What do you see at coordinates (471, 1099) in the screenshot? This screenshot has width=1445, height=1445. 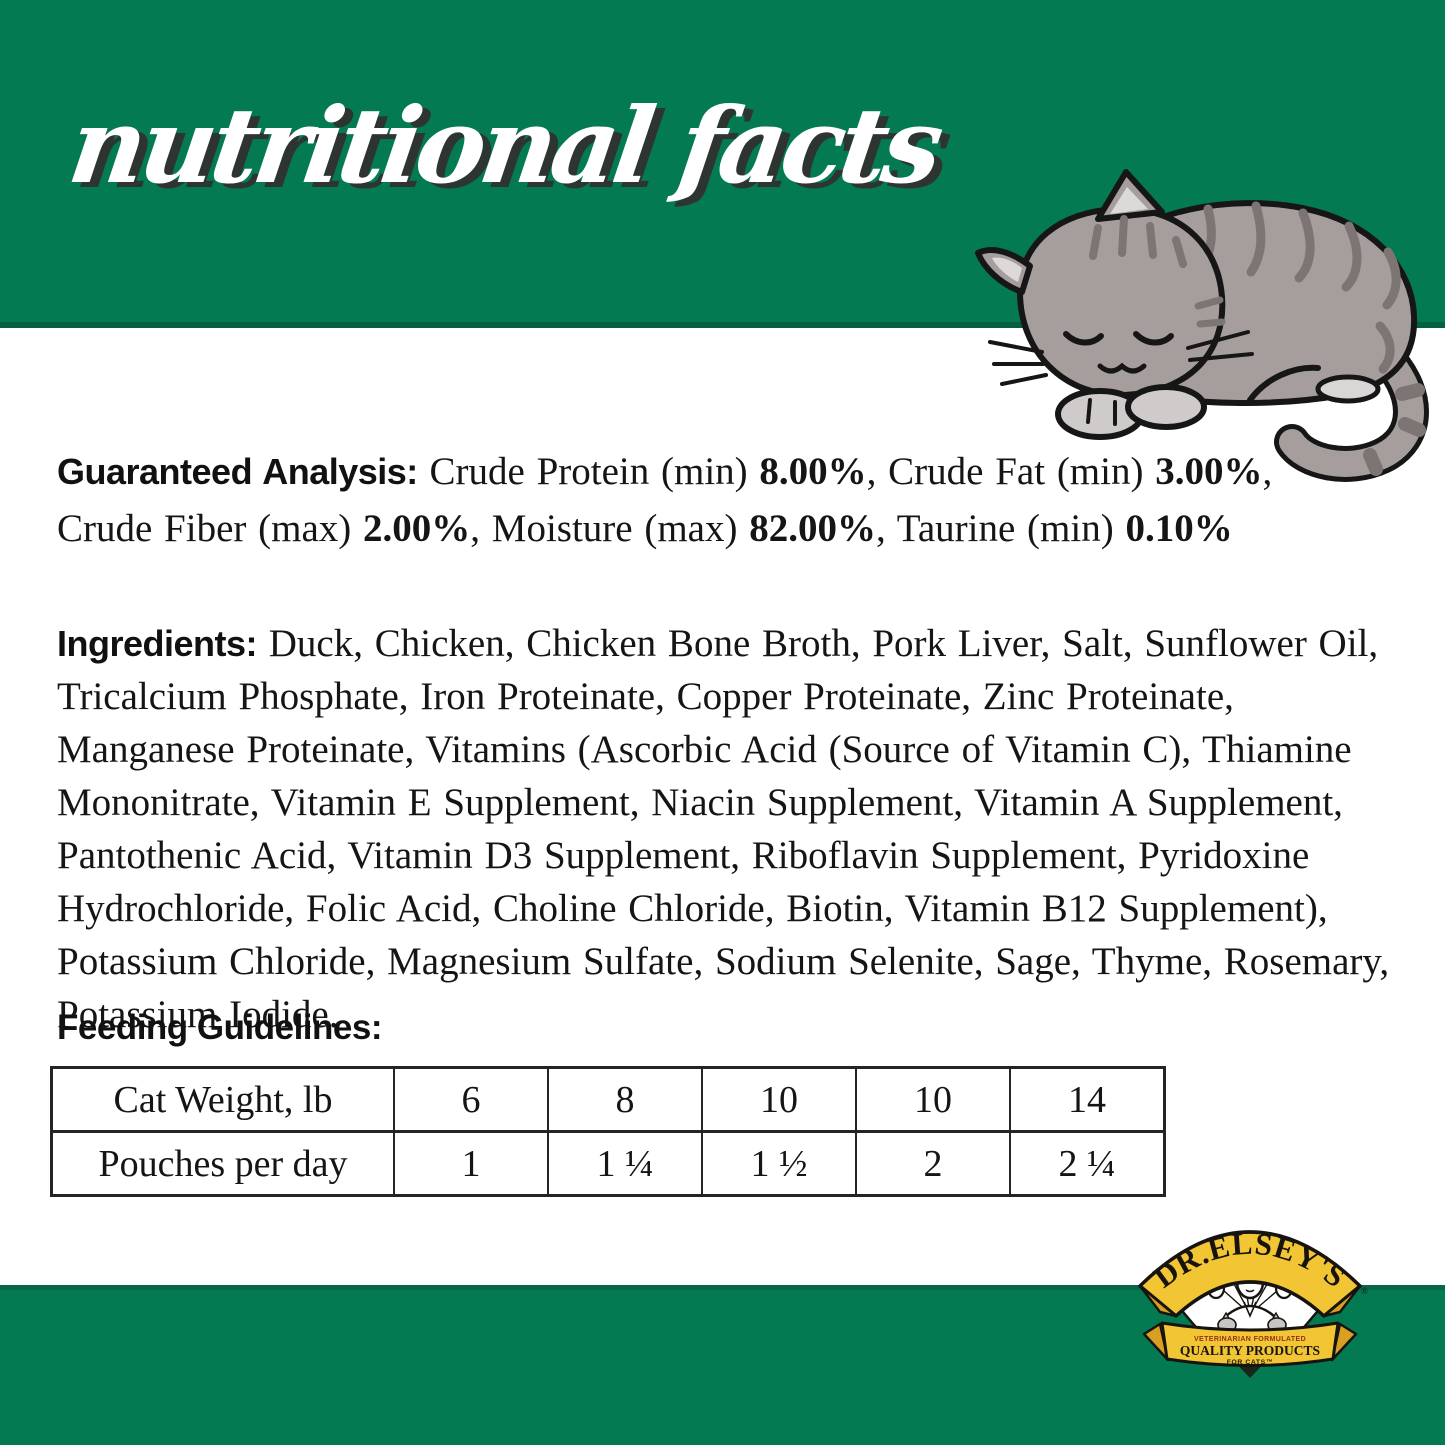 I see `cat-weight-cell: 6` at bounding box center [471, 1099].